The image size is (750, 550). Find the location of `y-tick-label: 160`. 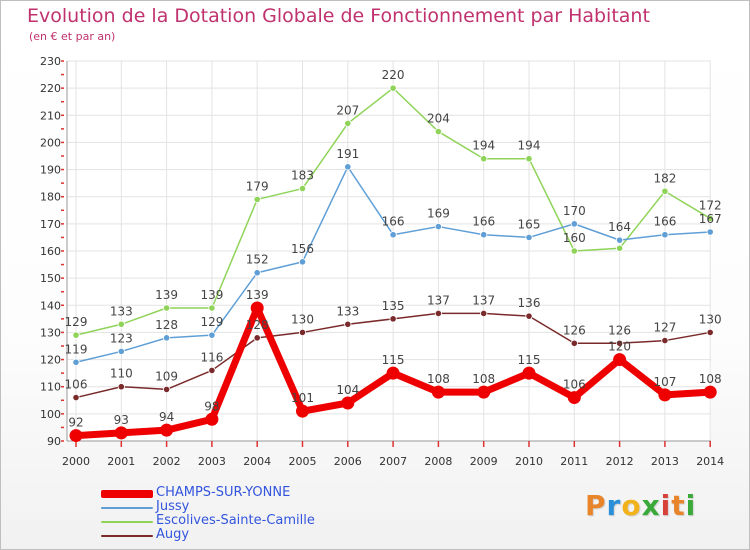

y-tick-label: 160 is located at coordinates (50, 251).